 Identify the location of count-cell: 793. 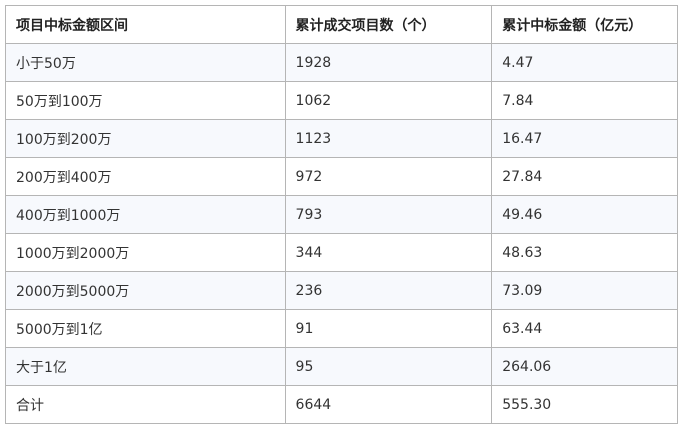
(388, 214).